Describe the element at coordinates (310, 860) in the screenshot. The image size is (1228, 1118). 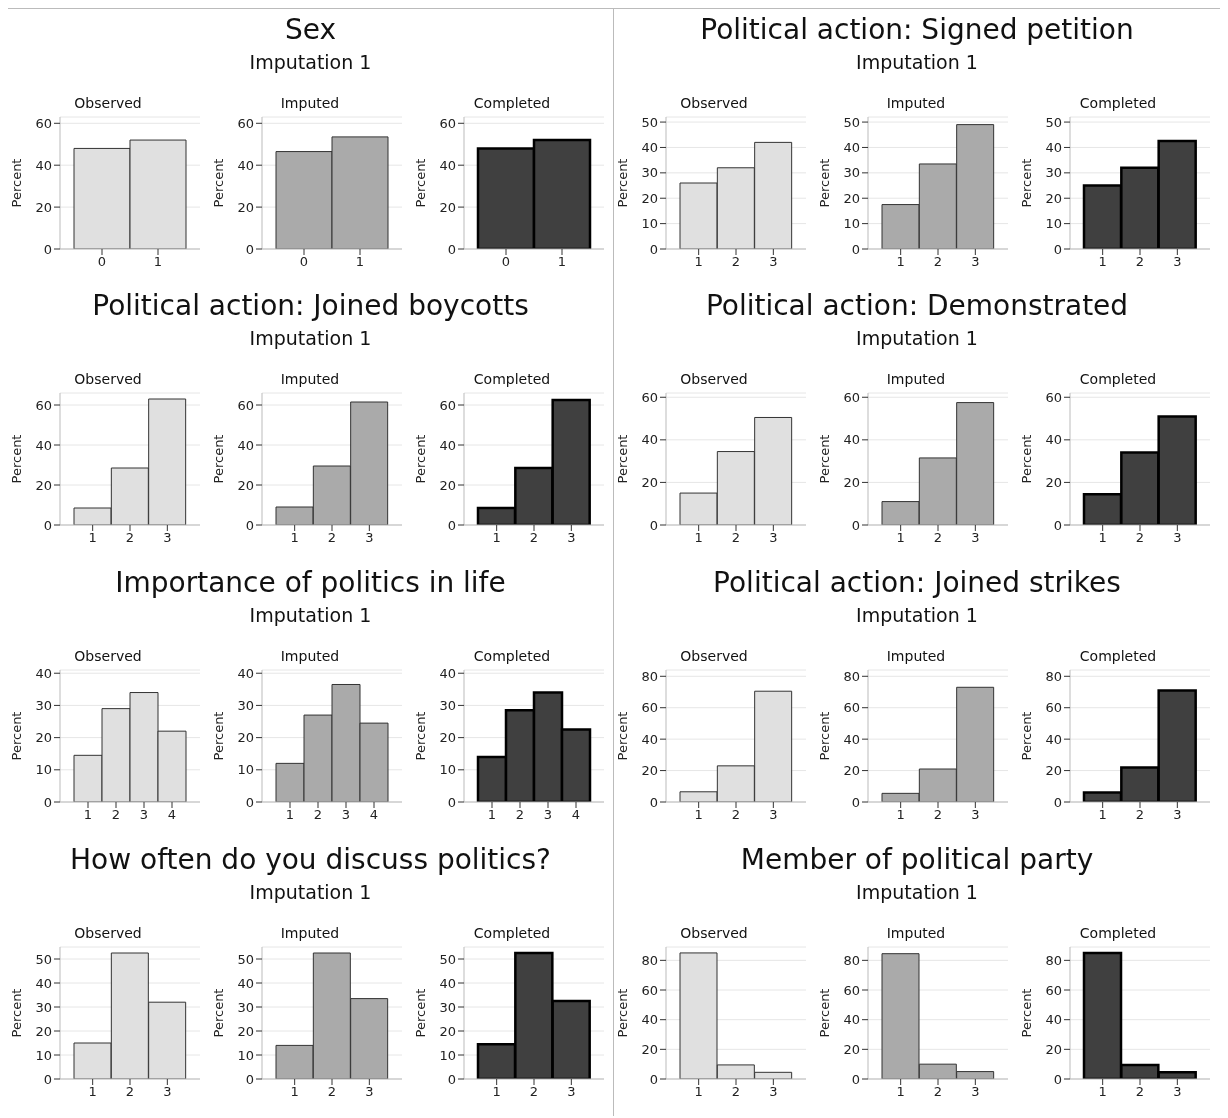
I see `text: How often do you discuss politics?` at that location.